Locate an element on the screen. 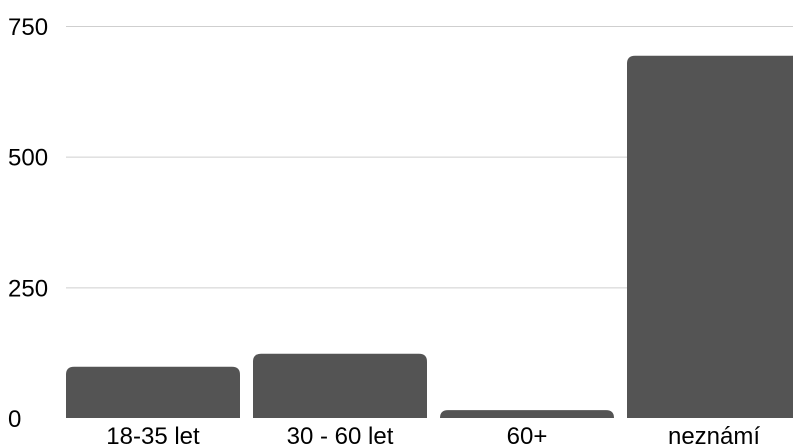 This screenshot has height=448, width=793. x-tick-label-1: 18-35 let is located at coordinates (153, 435).